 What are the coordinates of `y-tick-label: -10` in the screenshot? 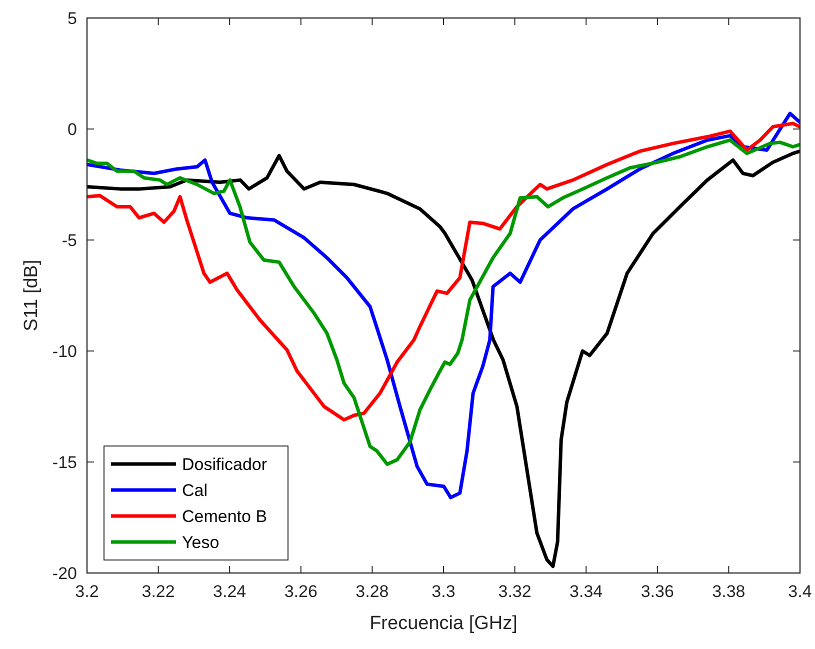 It's located at (64, 351).